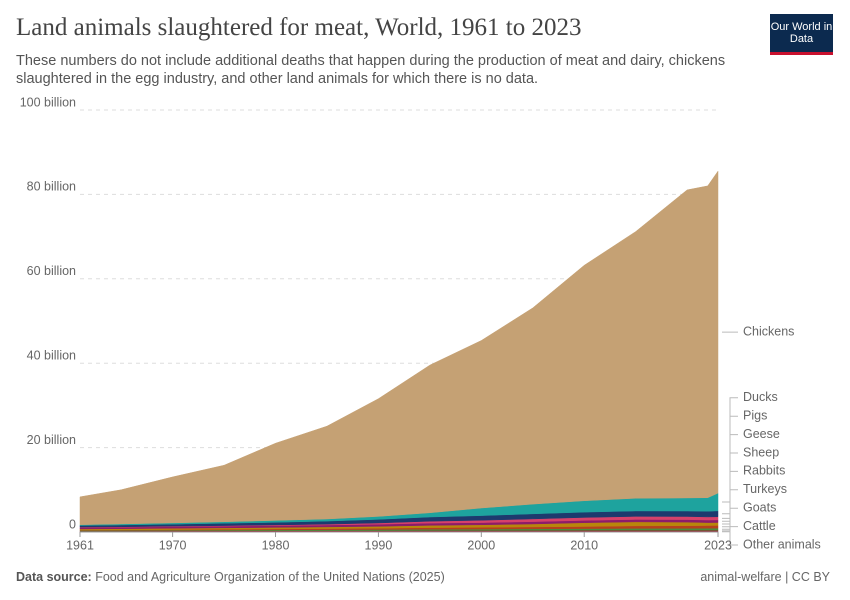 This screenshot has width=850, height=600. Describe the element at coordinates (764, 471) in the screenshot. I see `legend-label: Rabbits` at that location.